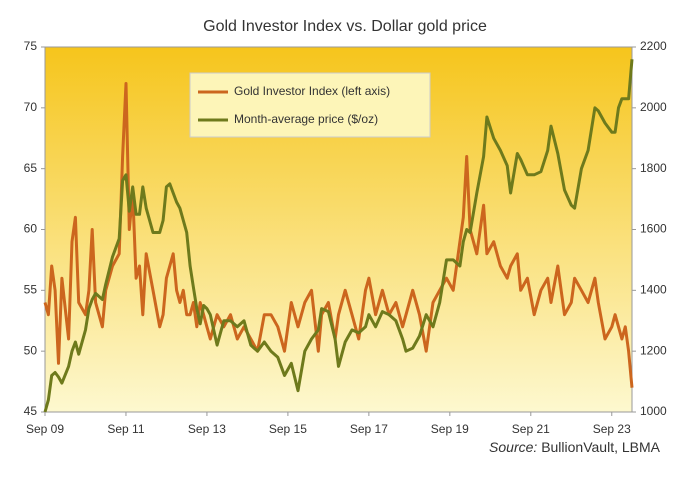 This screenshot has width=700, height=499. What do you see at coordinates (312, 91) in the screenshot?
I see `legend-label: Gold Investor Index (left axis)` at bounding box center [312, 91].